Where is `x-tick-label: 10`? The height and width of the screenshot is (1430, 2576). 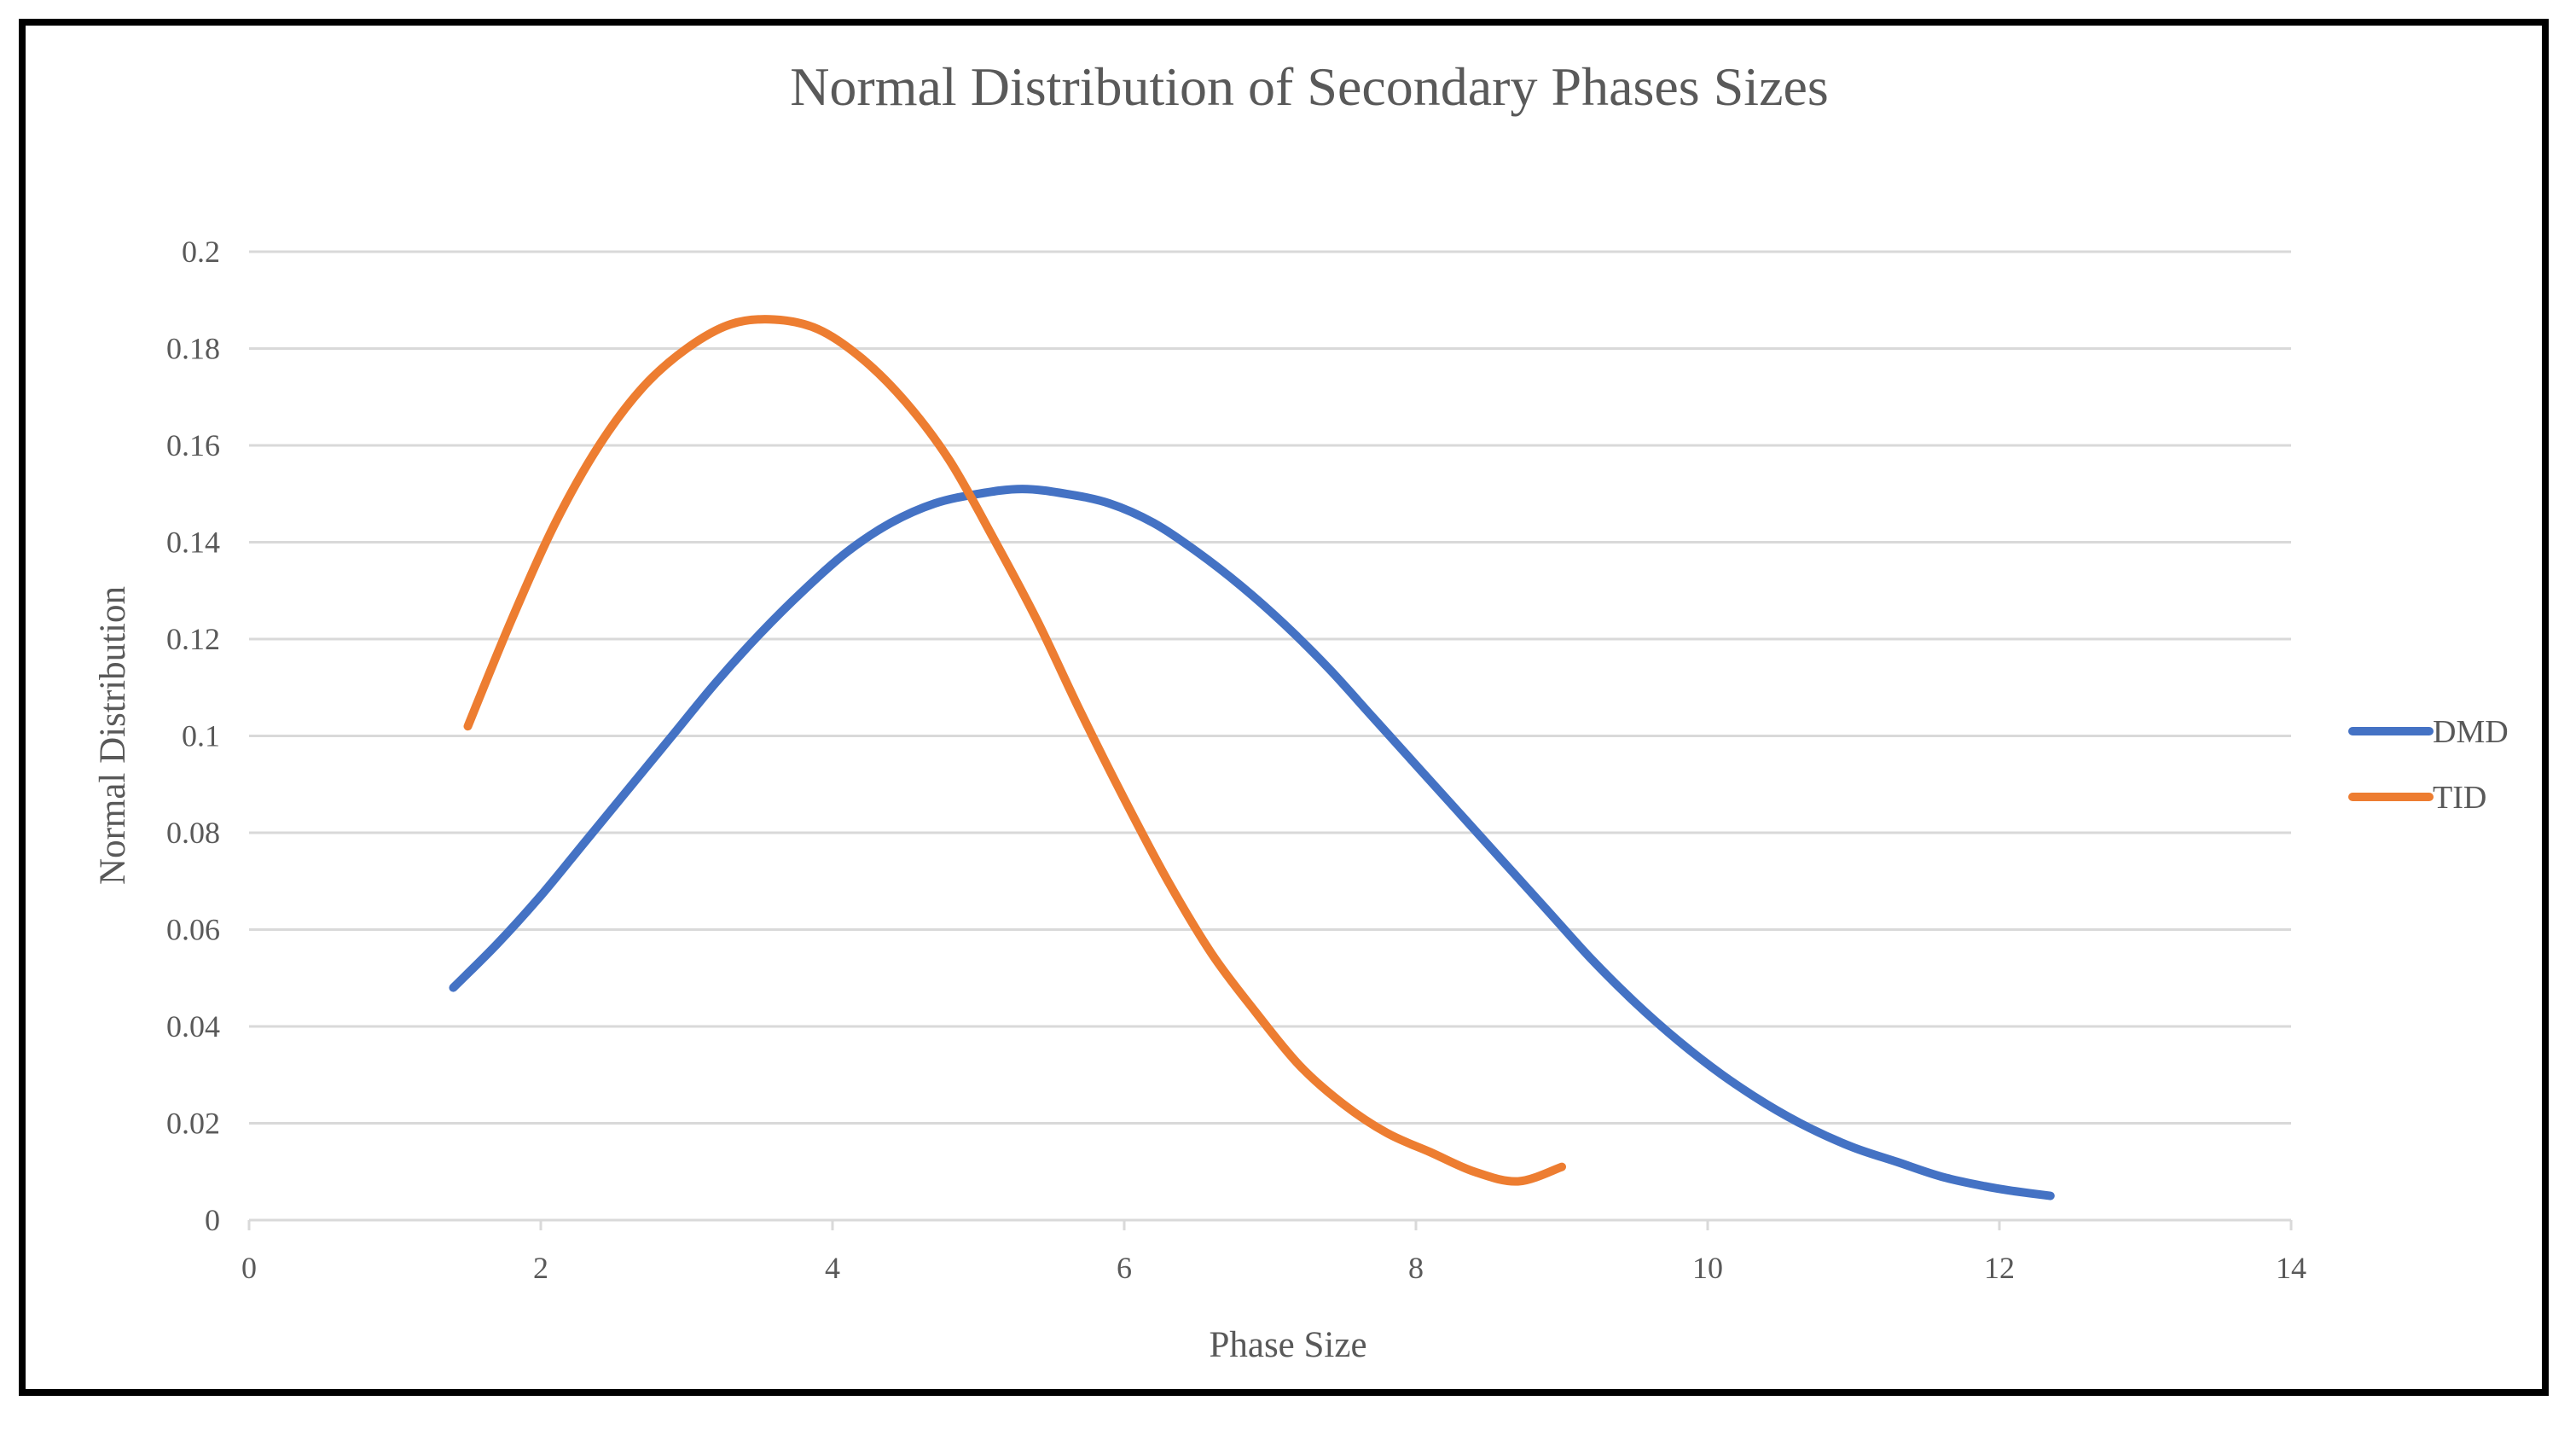
x-tick-label: 10 is located at coordinates (1707, 1268).